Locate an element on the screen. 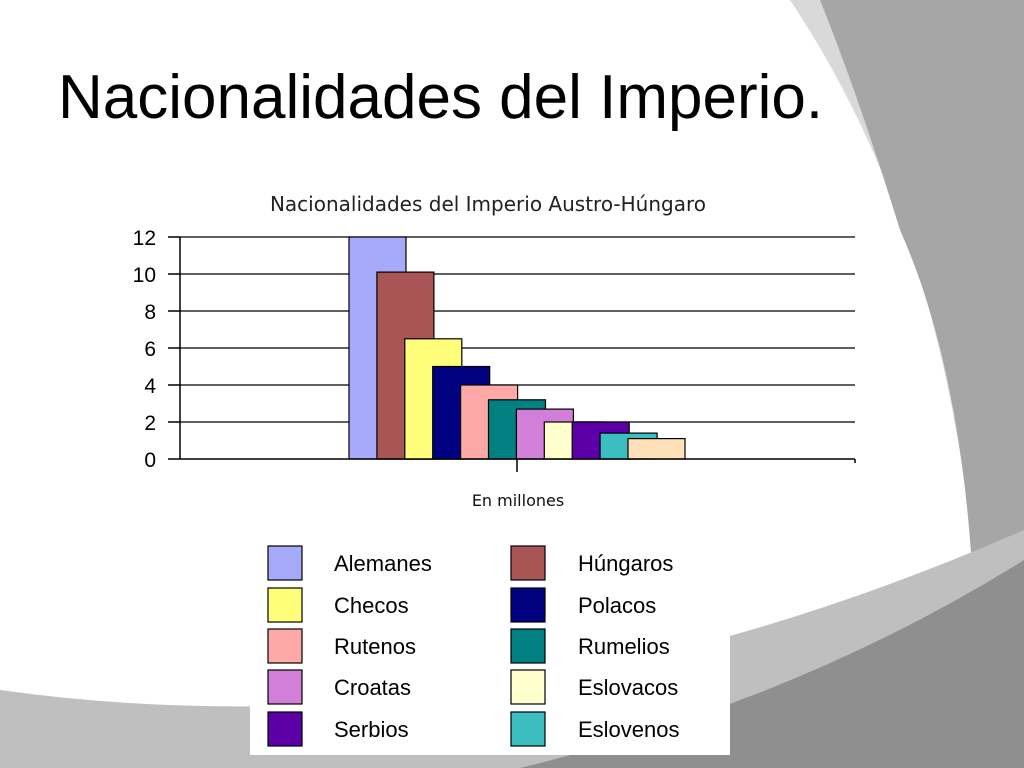 The height and width of the screenshot is (768, 1024). y-tick-label: 12 is located at coordinates (144, 238).